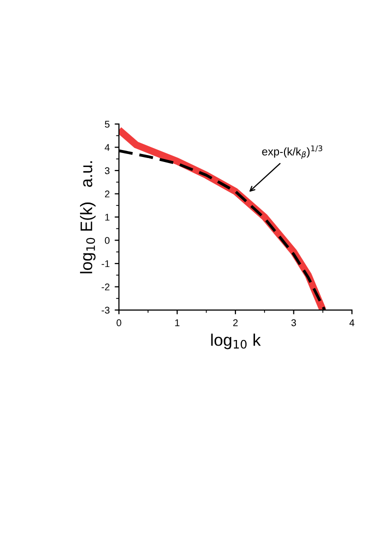 Image resolution: width=374 pixels, height=536 pixels. Describe the element at coordinates (106, 287) in the screenshot. I see `y-tick-label: -2` at that location.